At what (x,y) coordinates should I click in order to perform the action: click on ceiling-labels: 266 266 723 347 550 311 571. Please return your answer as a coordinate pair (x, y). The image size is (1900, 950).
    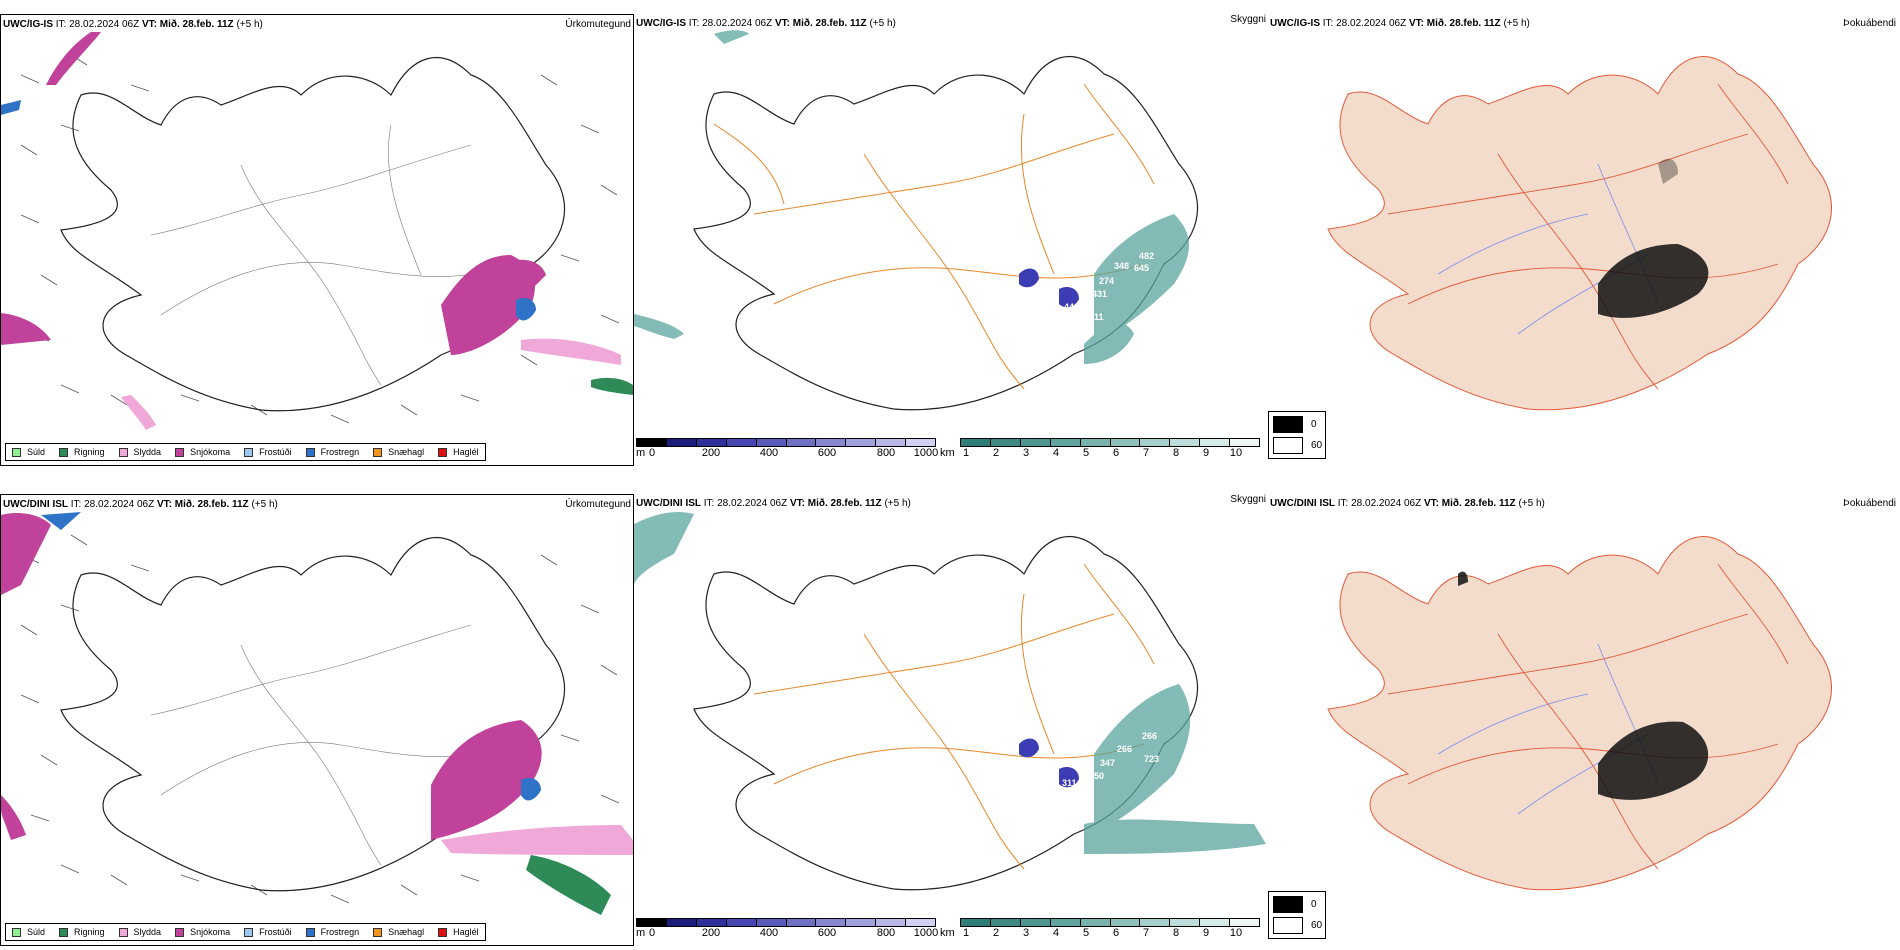
    Looking at the image, I should click on (1110, 771).